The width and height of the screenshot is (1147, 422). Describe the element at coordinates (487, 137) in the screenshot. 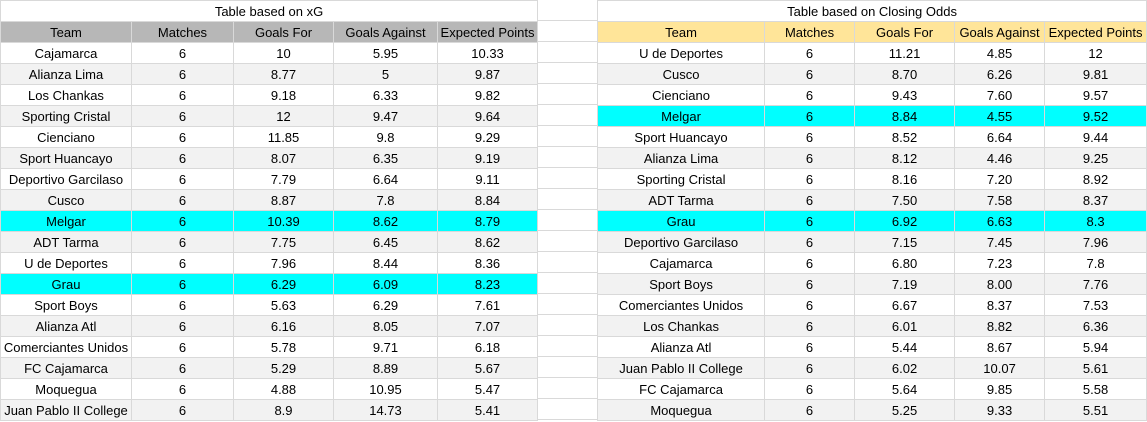

I see `cell-expected-points: 9.29` at that location.